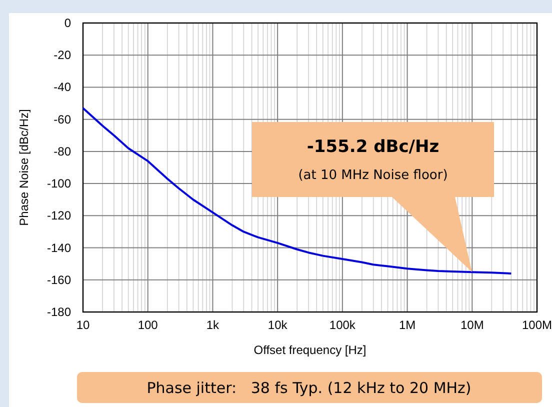 The height and width of the screenshot is (407, 552). I want to click on y-tick-label: -140, so click(59, 247).